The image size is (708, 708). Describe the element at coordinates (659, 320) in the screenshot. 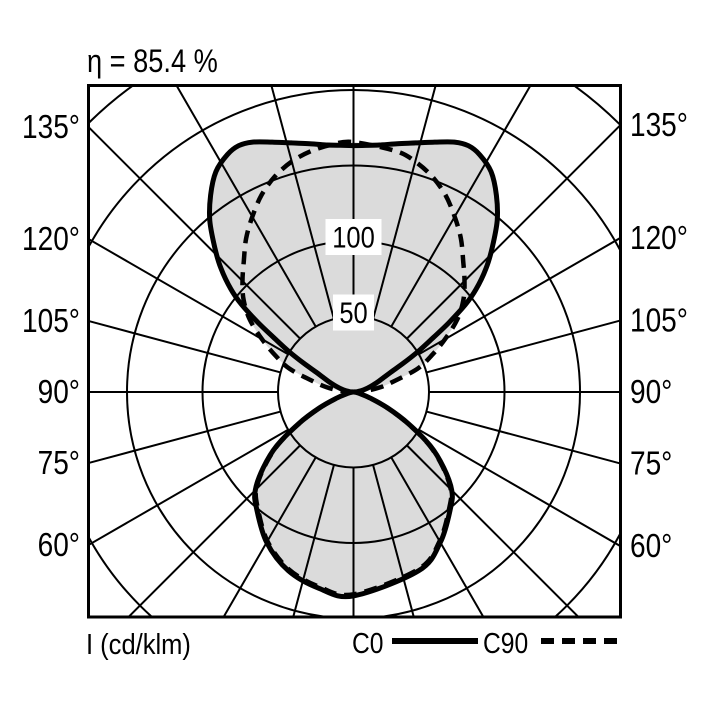

I see `angle-label-105-right: 105°` at that location.